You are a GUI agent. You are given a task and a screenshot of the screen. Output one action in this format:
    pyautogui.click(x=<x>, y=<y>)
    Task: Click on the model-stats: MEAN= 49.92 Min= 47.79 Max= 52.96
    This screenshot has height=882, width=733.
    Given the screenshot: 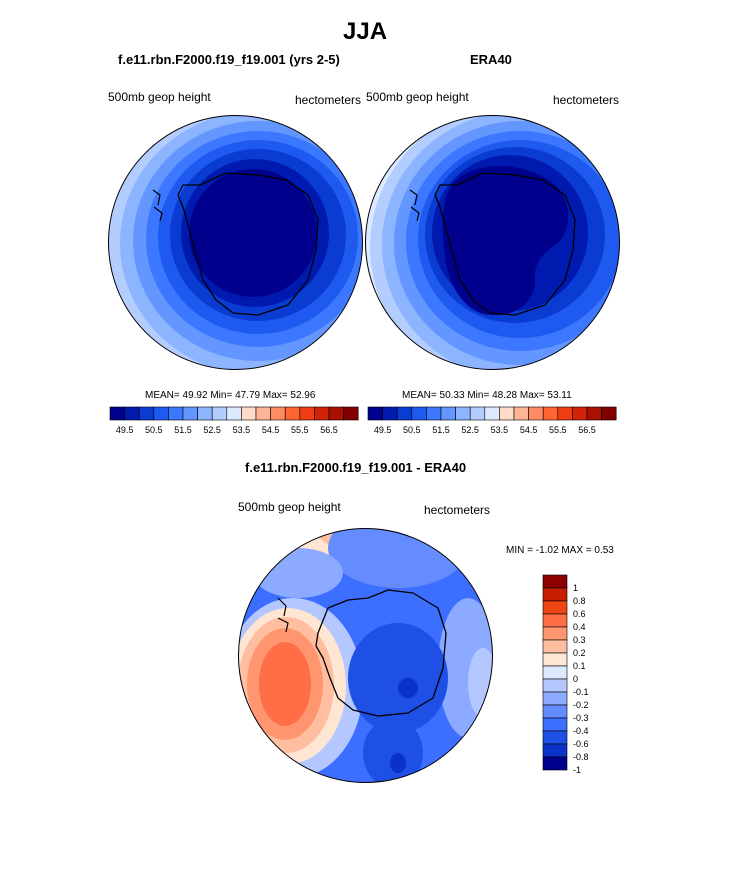 What is the action you would take?
    pyautogui.click(x=230, y=395)
    